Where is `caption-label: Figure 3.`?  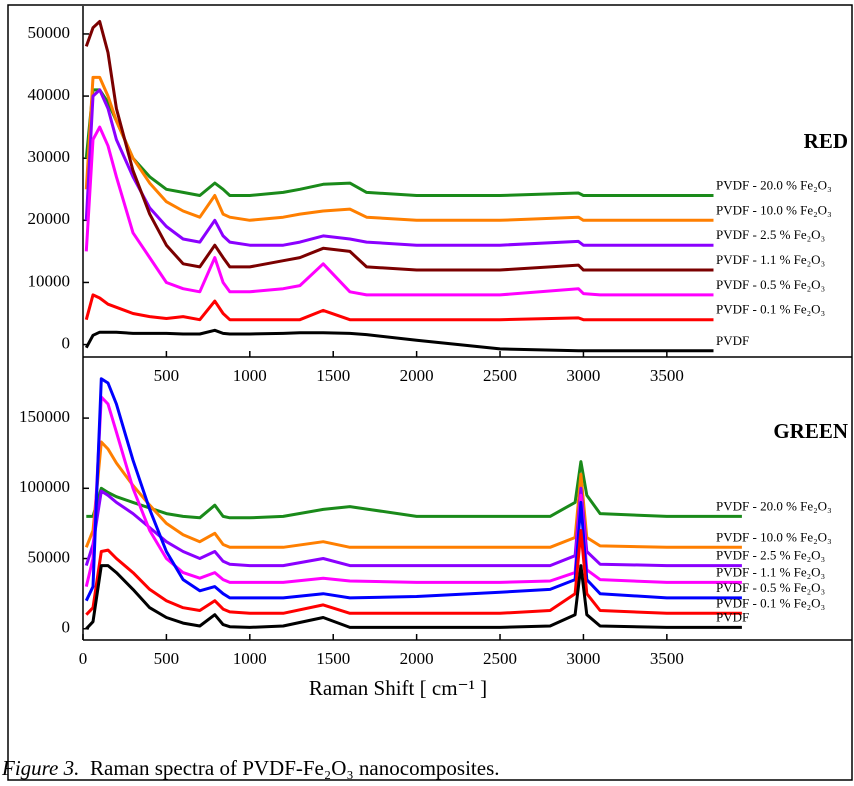
caption-label: Figure 3. is located at coordinates (40, 768).